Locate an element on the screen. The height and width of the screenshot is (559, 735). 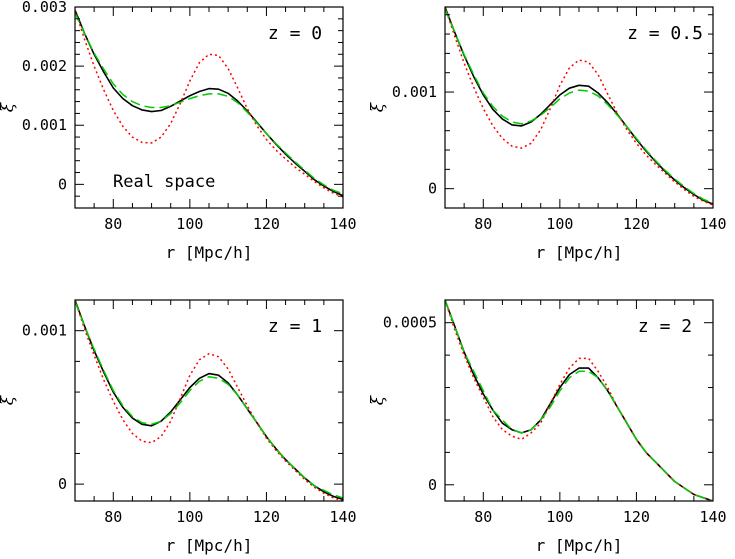
series-solid-line is located at coordinates (209, 103).